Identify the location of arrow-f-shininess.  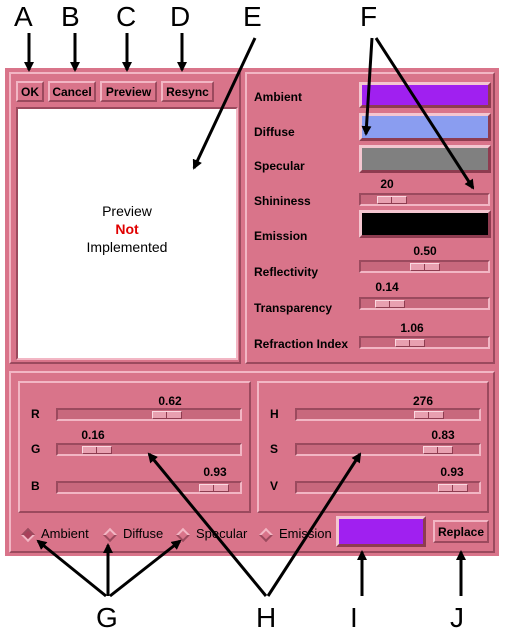
(424, 113).